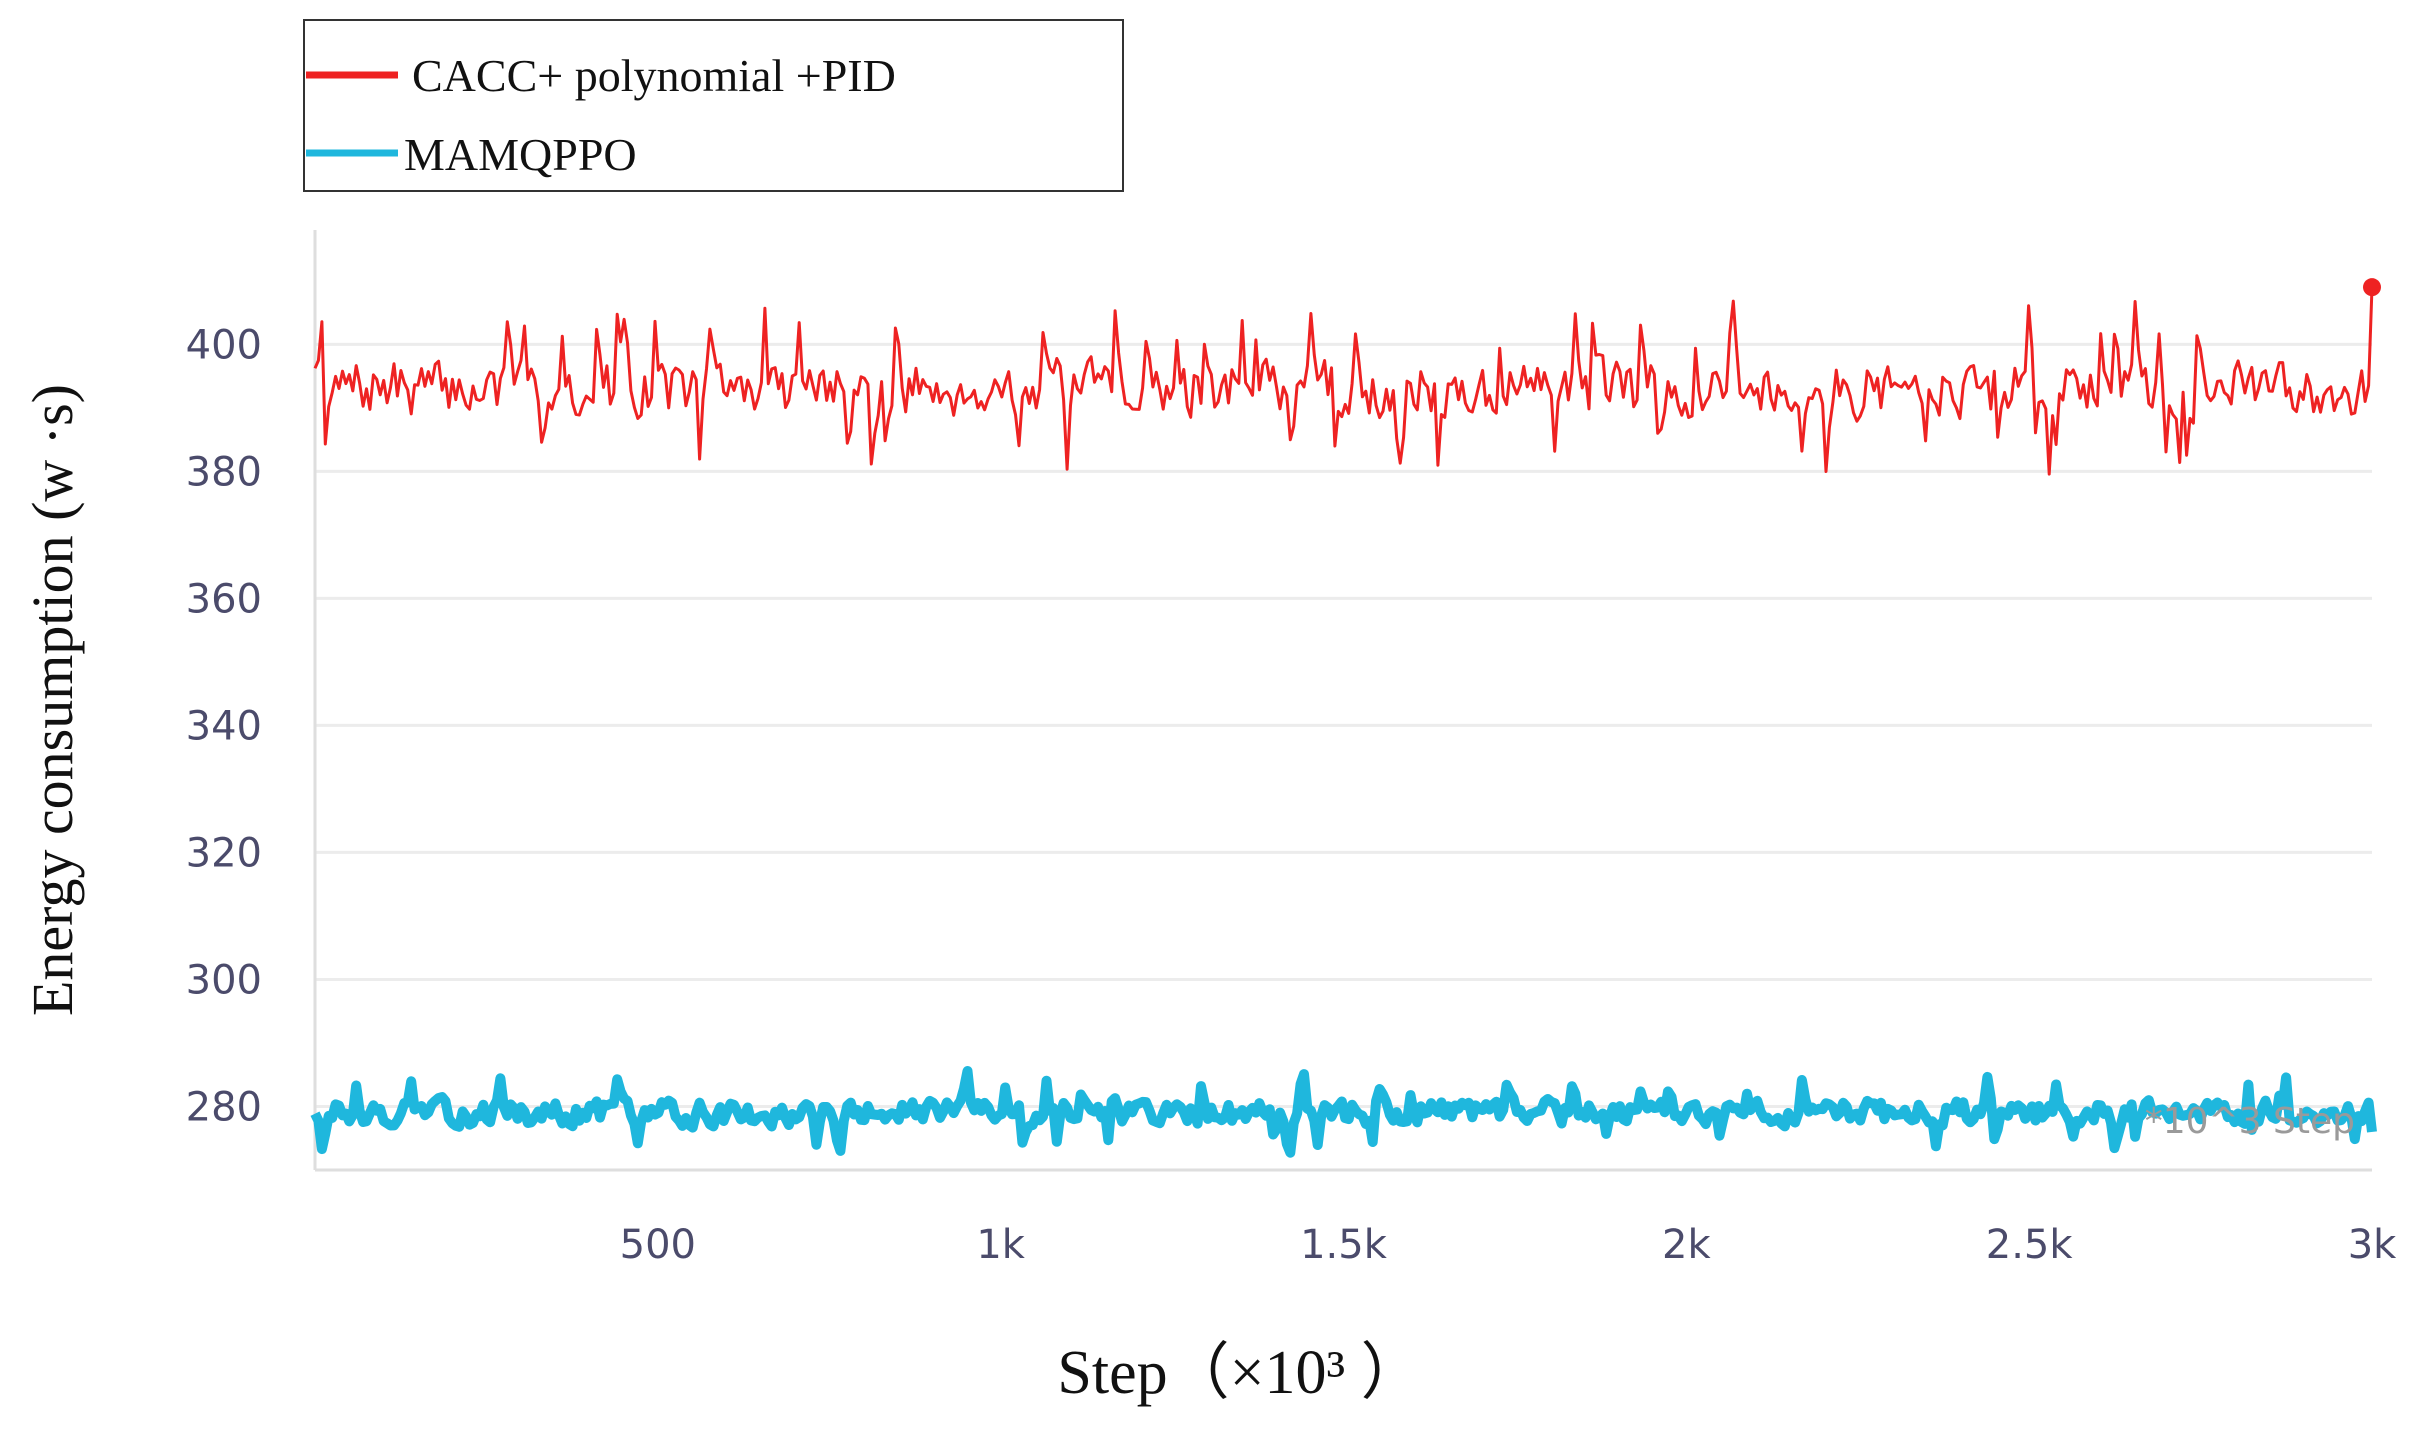 The height and width of the screenshot is (1435, 2419). Describe the element at coordinates (1343, 381) in the screenshot. I see `series-line-cacc` at that location.